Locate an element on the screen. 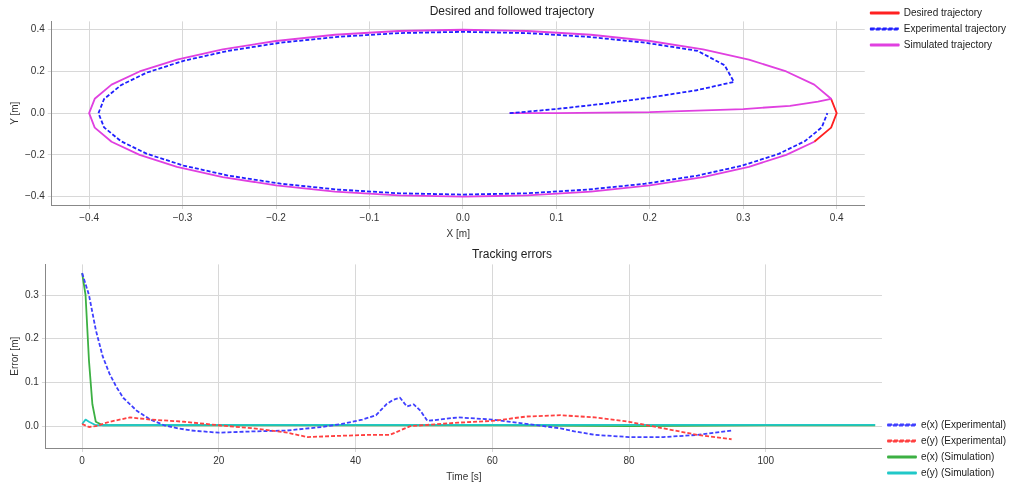 The width and height of the screenshot is (1024, 487). x-tick-label: −0.2 is located at coordinates (276, 217).